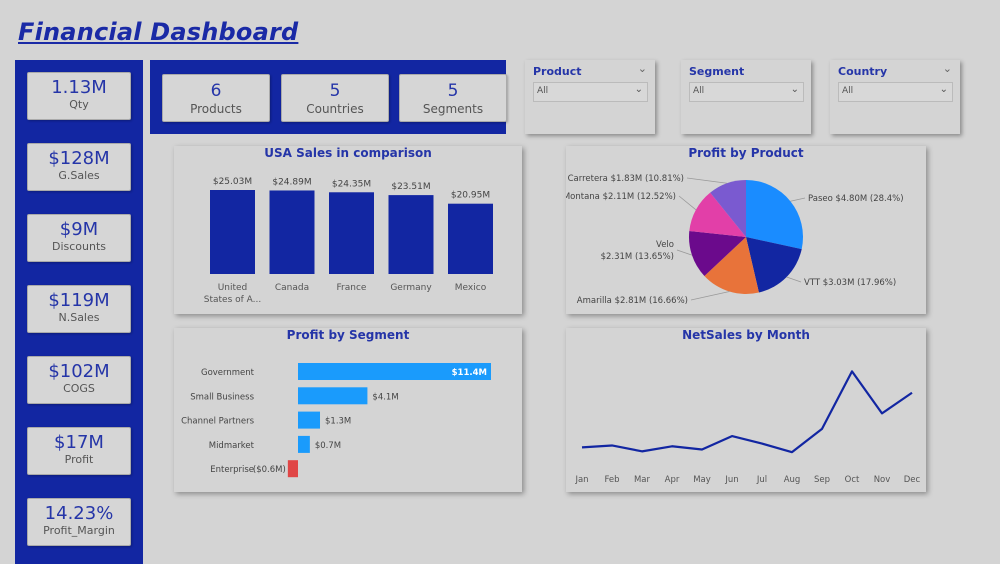 This screenshot has height=564, width=1000. I want to click on kpi-card-net-sales: $119M N.Sales, so click(79, 309).